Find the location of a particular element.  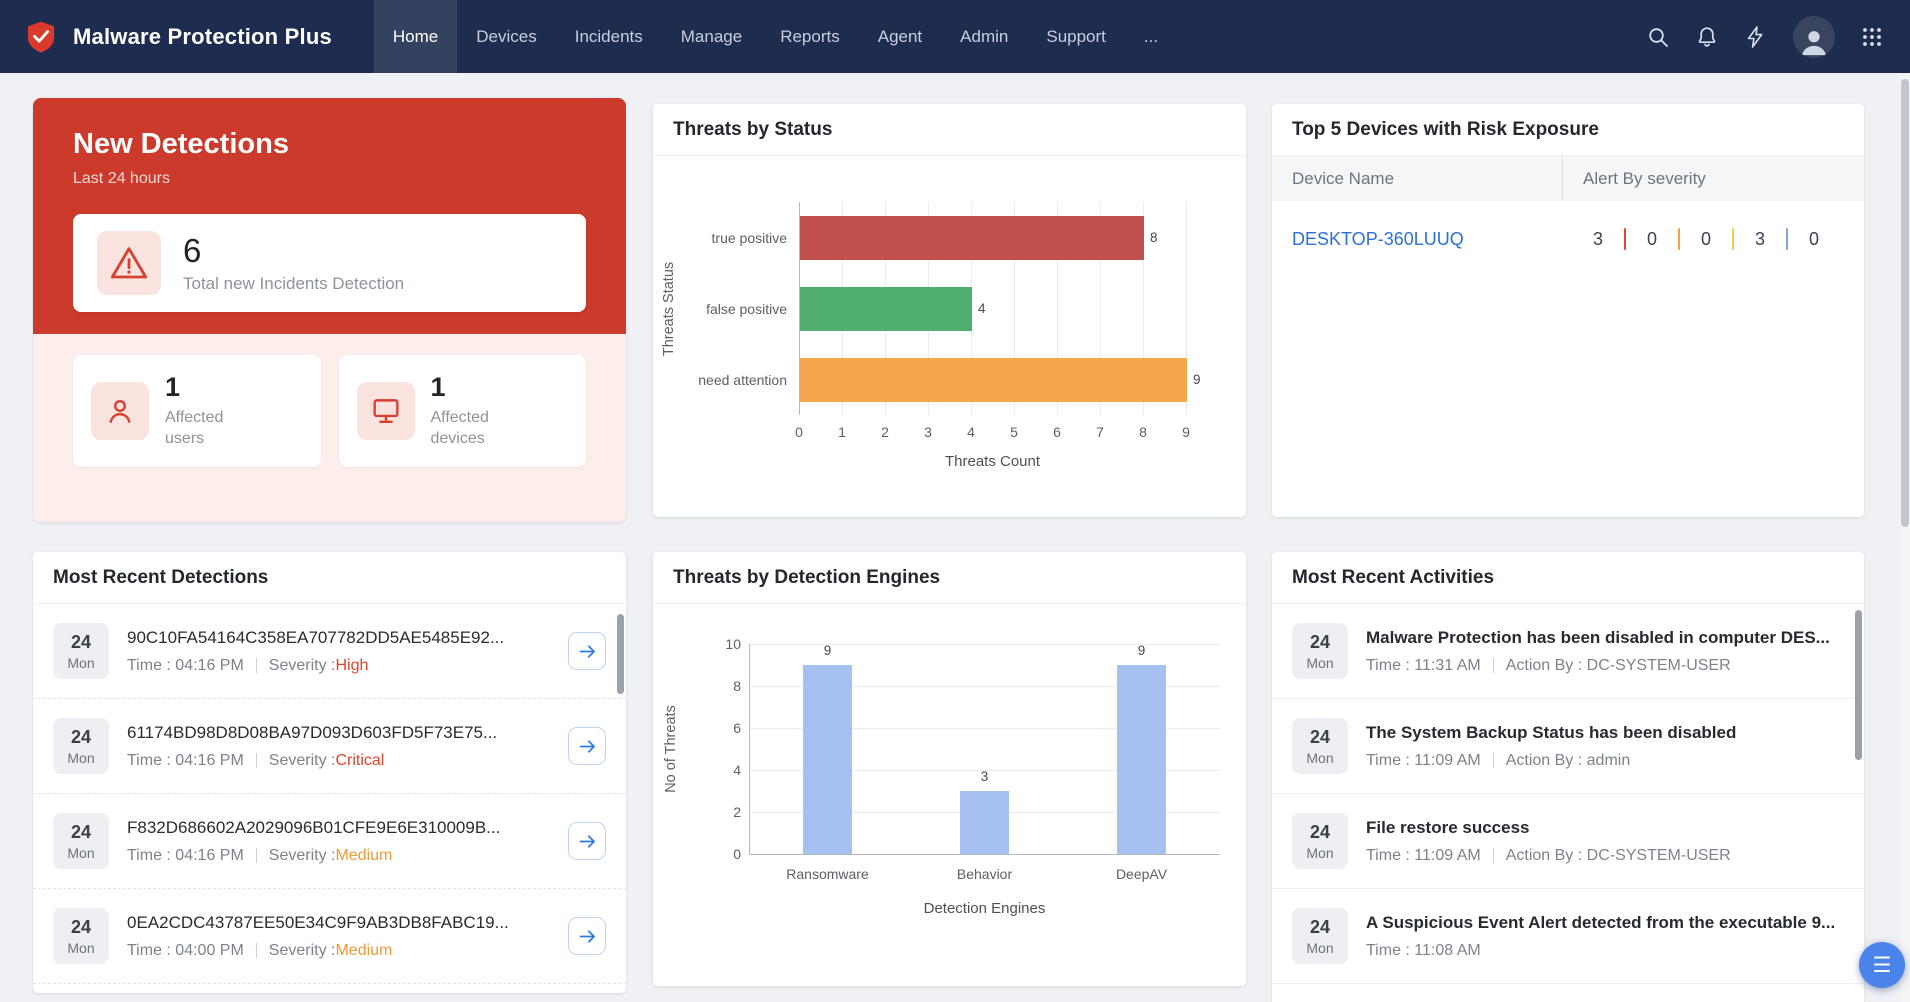

page-scrollbar-thumb is located at coordinates (1905, 303).